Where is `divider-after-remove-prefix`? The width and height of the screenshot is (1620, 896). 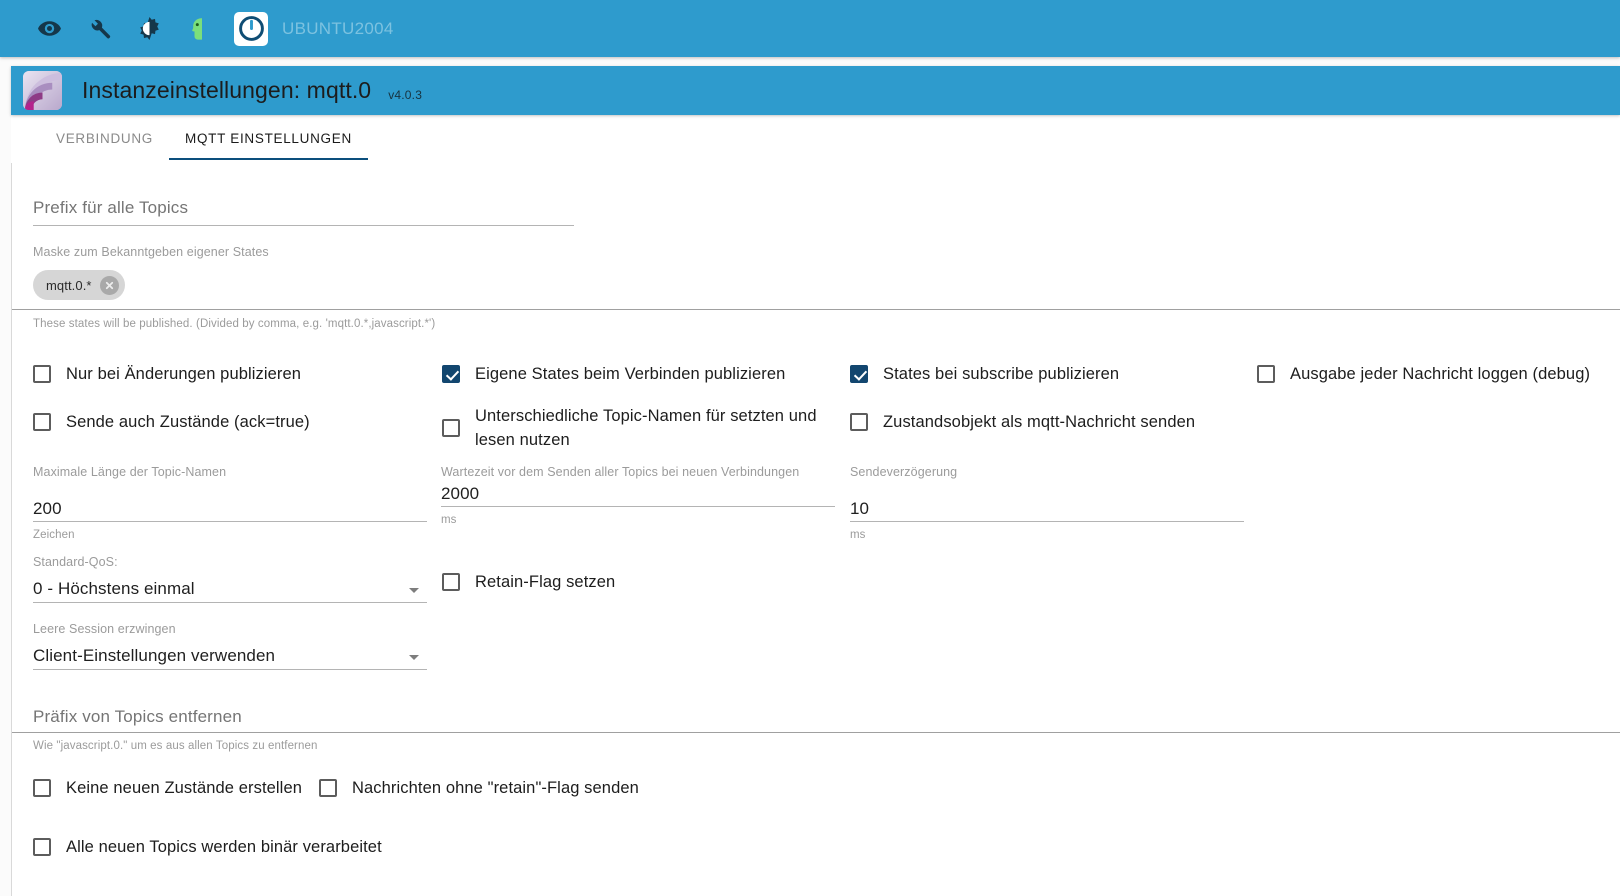
divider-after-remove-prefix is located at coordinates (816, 732).